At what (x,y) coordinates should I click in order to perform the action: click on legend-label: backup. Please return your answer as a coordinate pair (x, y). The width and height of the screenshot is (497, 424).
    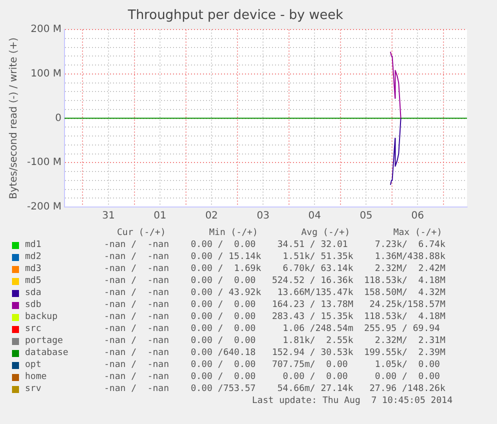
    Looking at the image, I should click on (41, 317).